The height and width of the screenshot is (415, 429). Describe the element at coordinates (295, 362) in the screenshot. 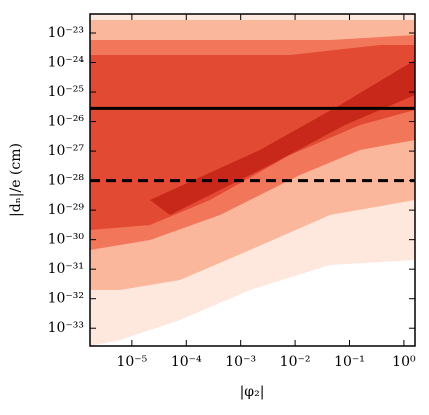

I see `x-tick-label: 10⁻²` at that location.